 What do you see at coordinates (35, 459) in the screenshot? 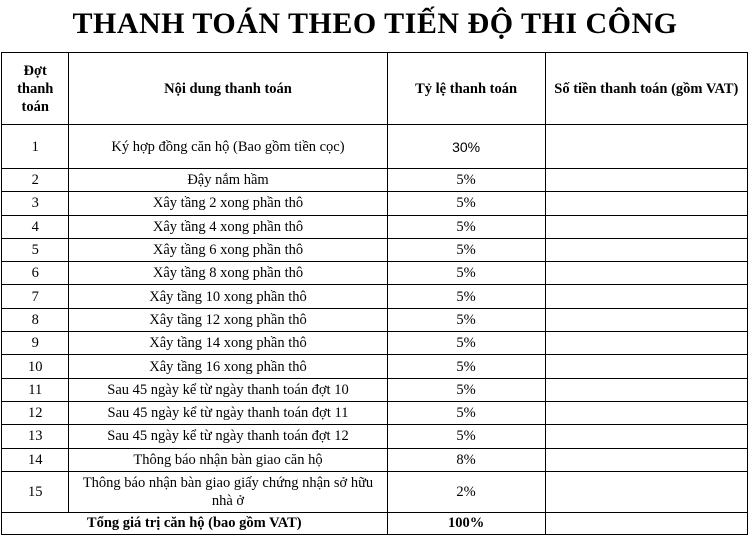
I see `cell-stage: 14` at bounding box center [35, 459].